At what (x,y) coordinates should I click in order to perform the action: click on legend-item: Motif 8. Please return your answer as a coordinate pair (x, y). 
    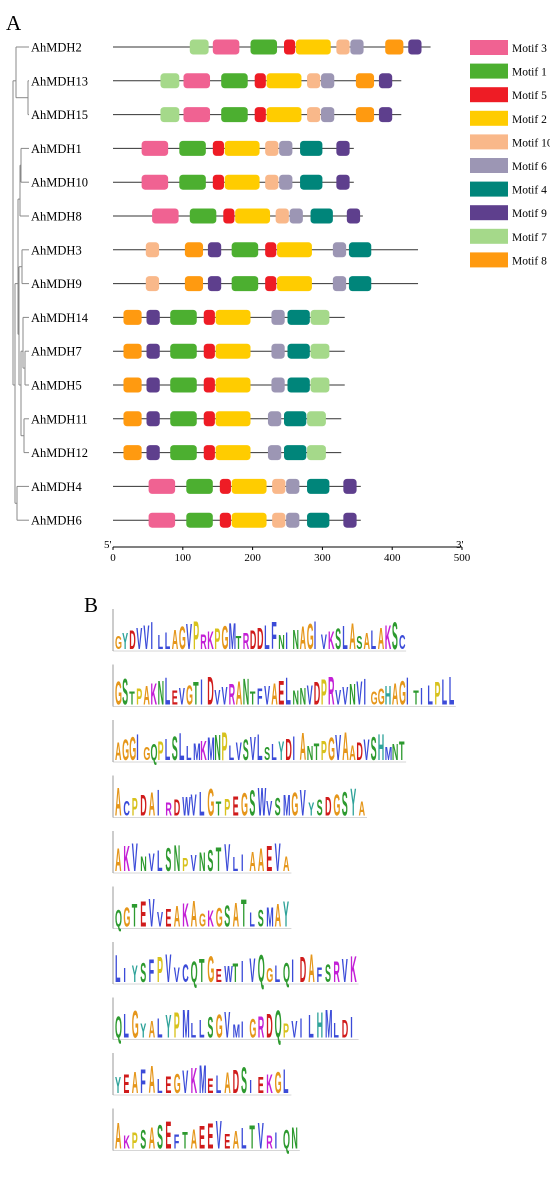
    Looking at the image, I should click on (508, 260).